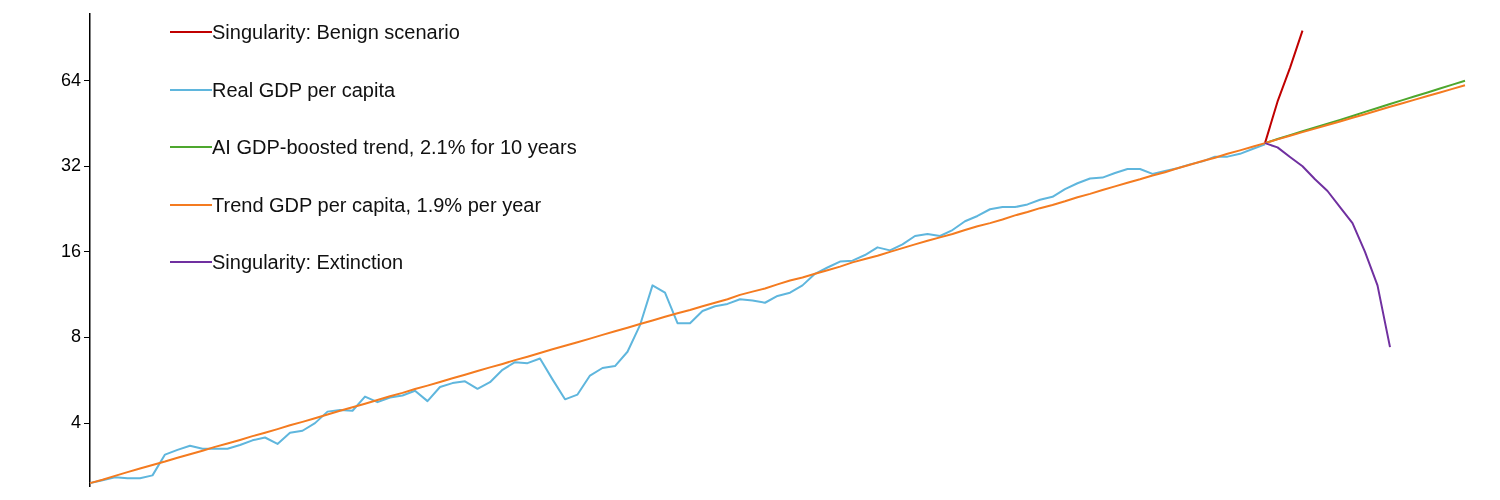 This screenshot has width=1500, height=500. Describe the element at coordinates (308, 262) in the screenshot. I see `legend-label: Singularity: Extinction` at that location.